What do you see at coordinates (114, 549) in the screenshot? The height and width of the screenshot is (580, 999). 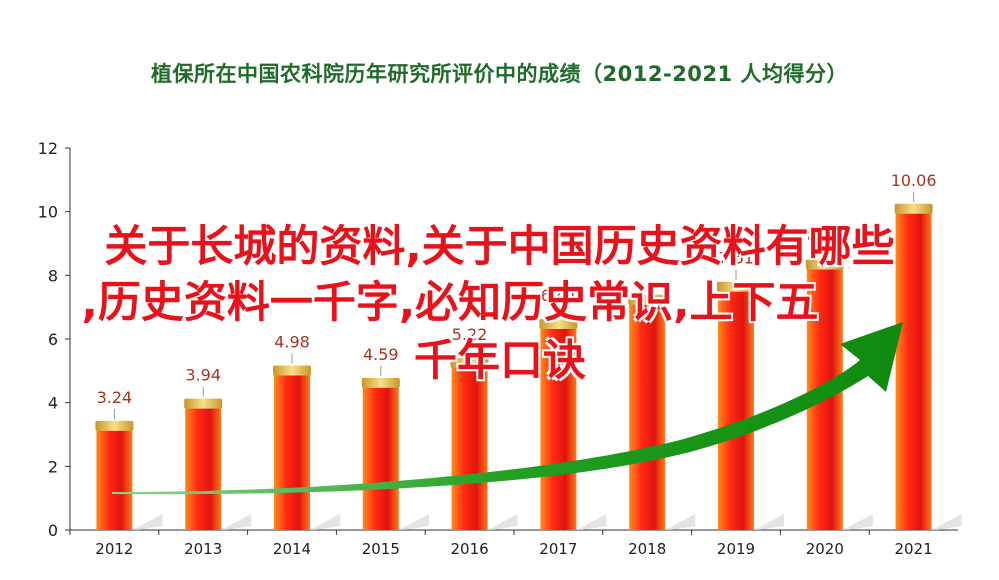 I see `x-tick-label: 2012` at bounding box center [114, 549].